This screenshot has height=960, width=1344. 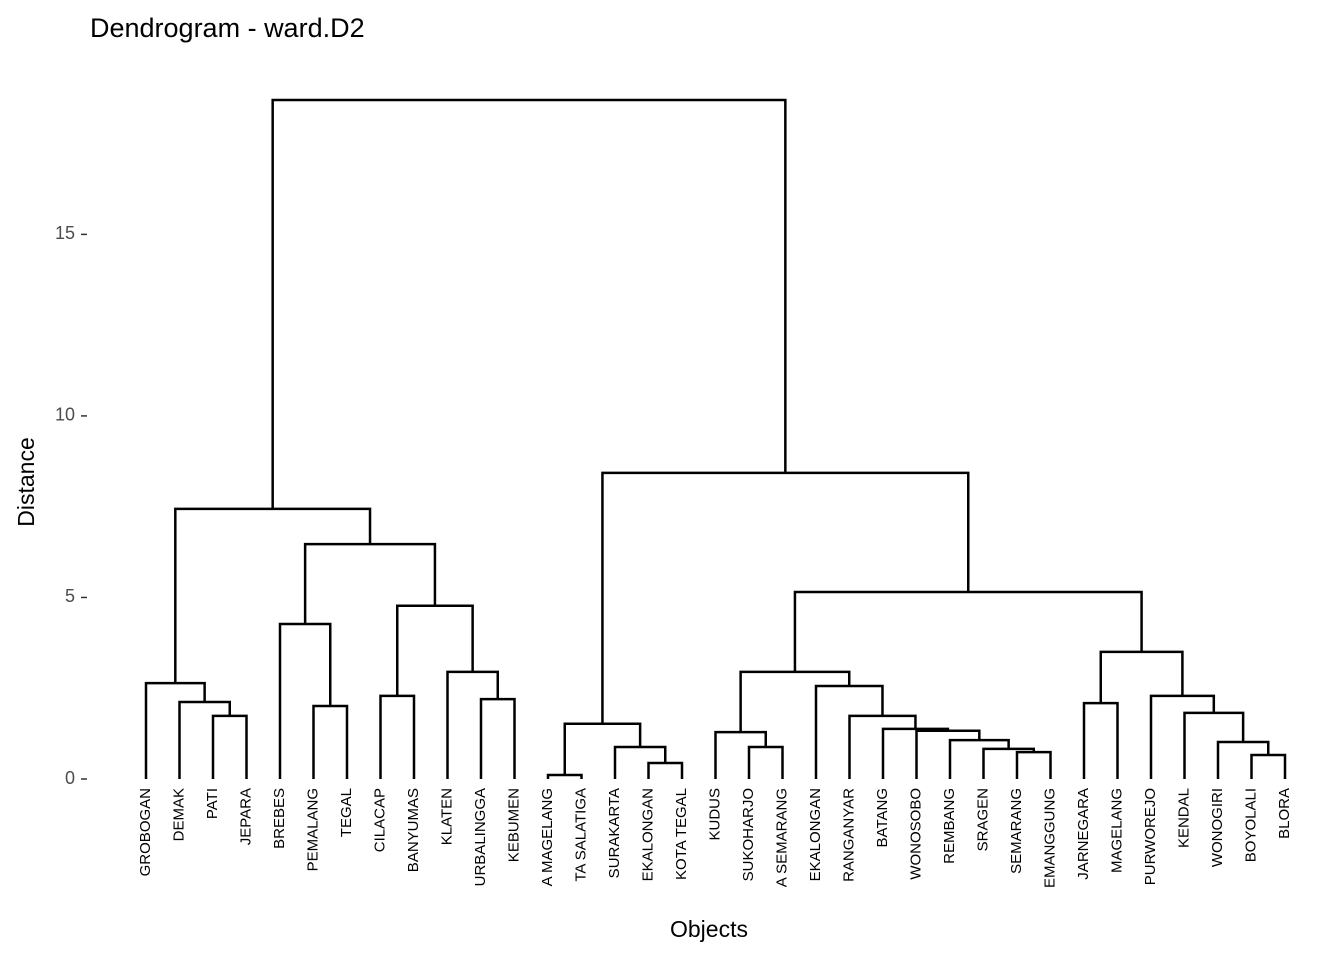 I want to click on leaf-label: SEMARANG, so click(x=1016, y=831).